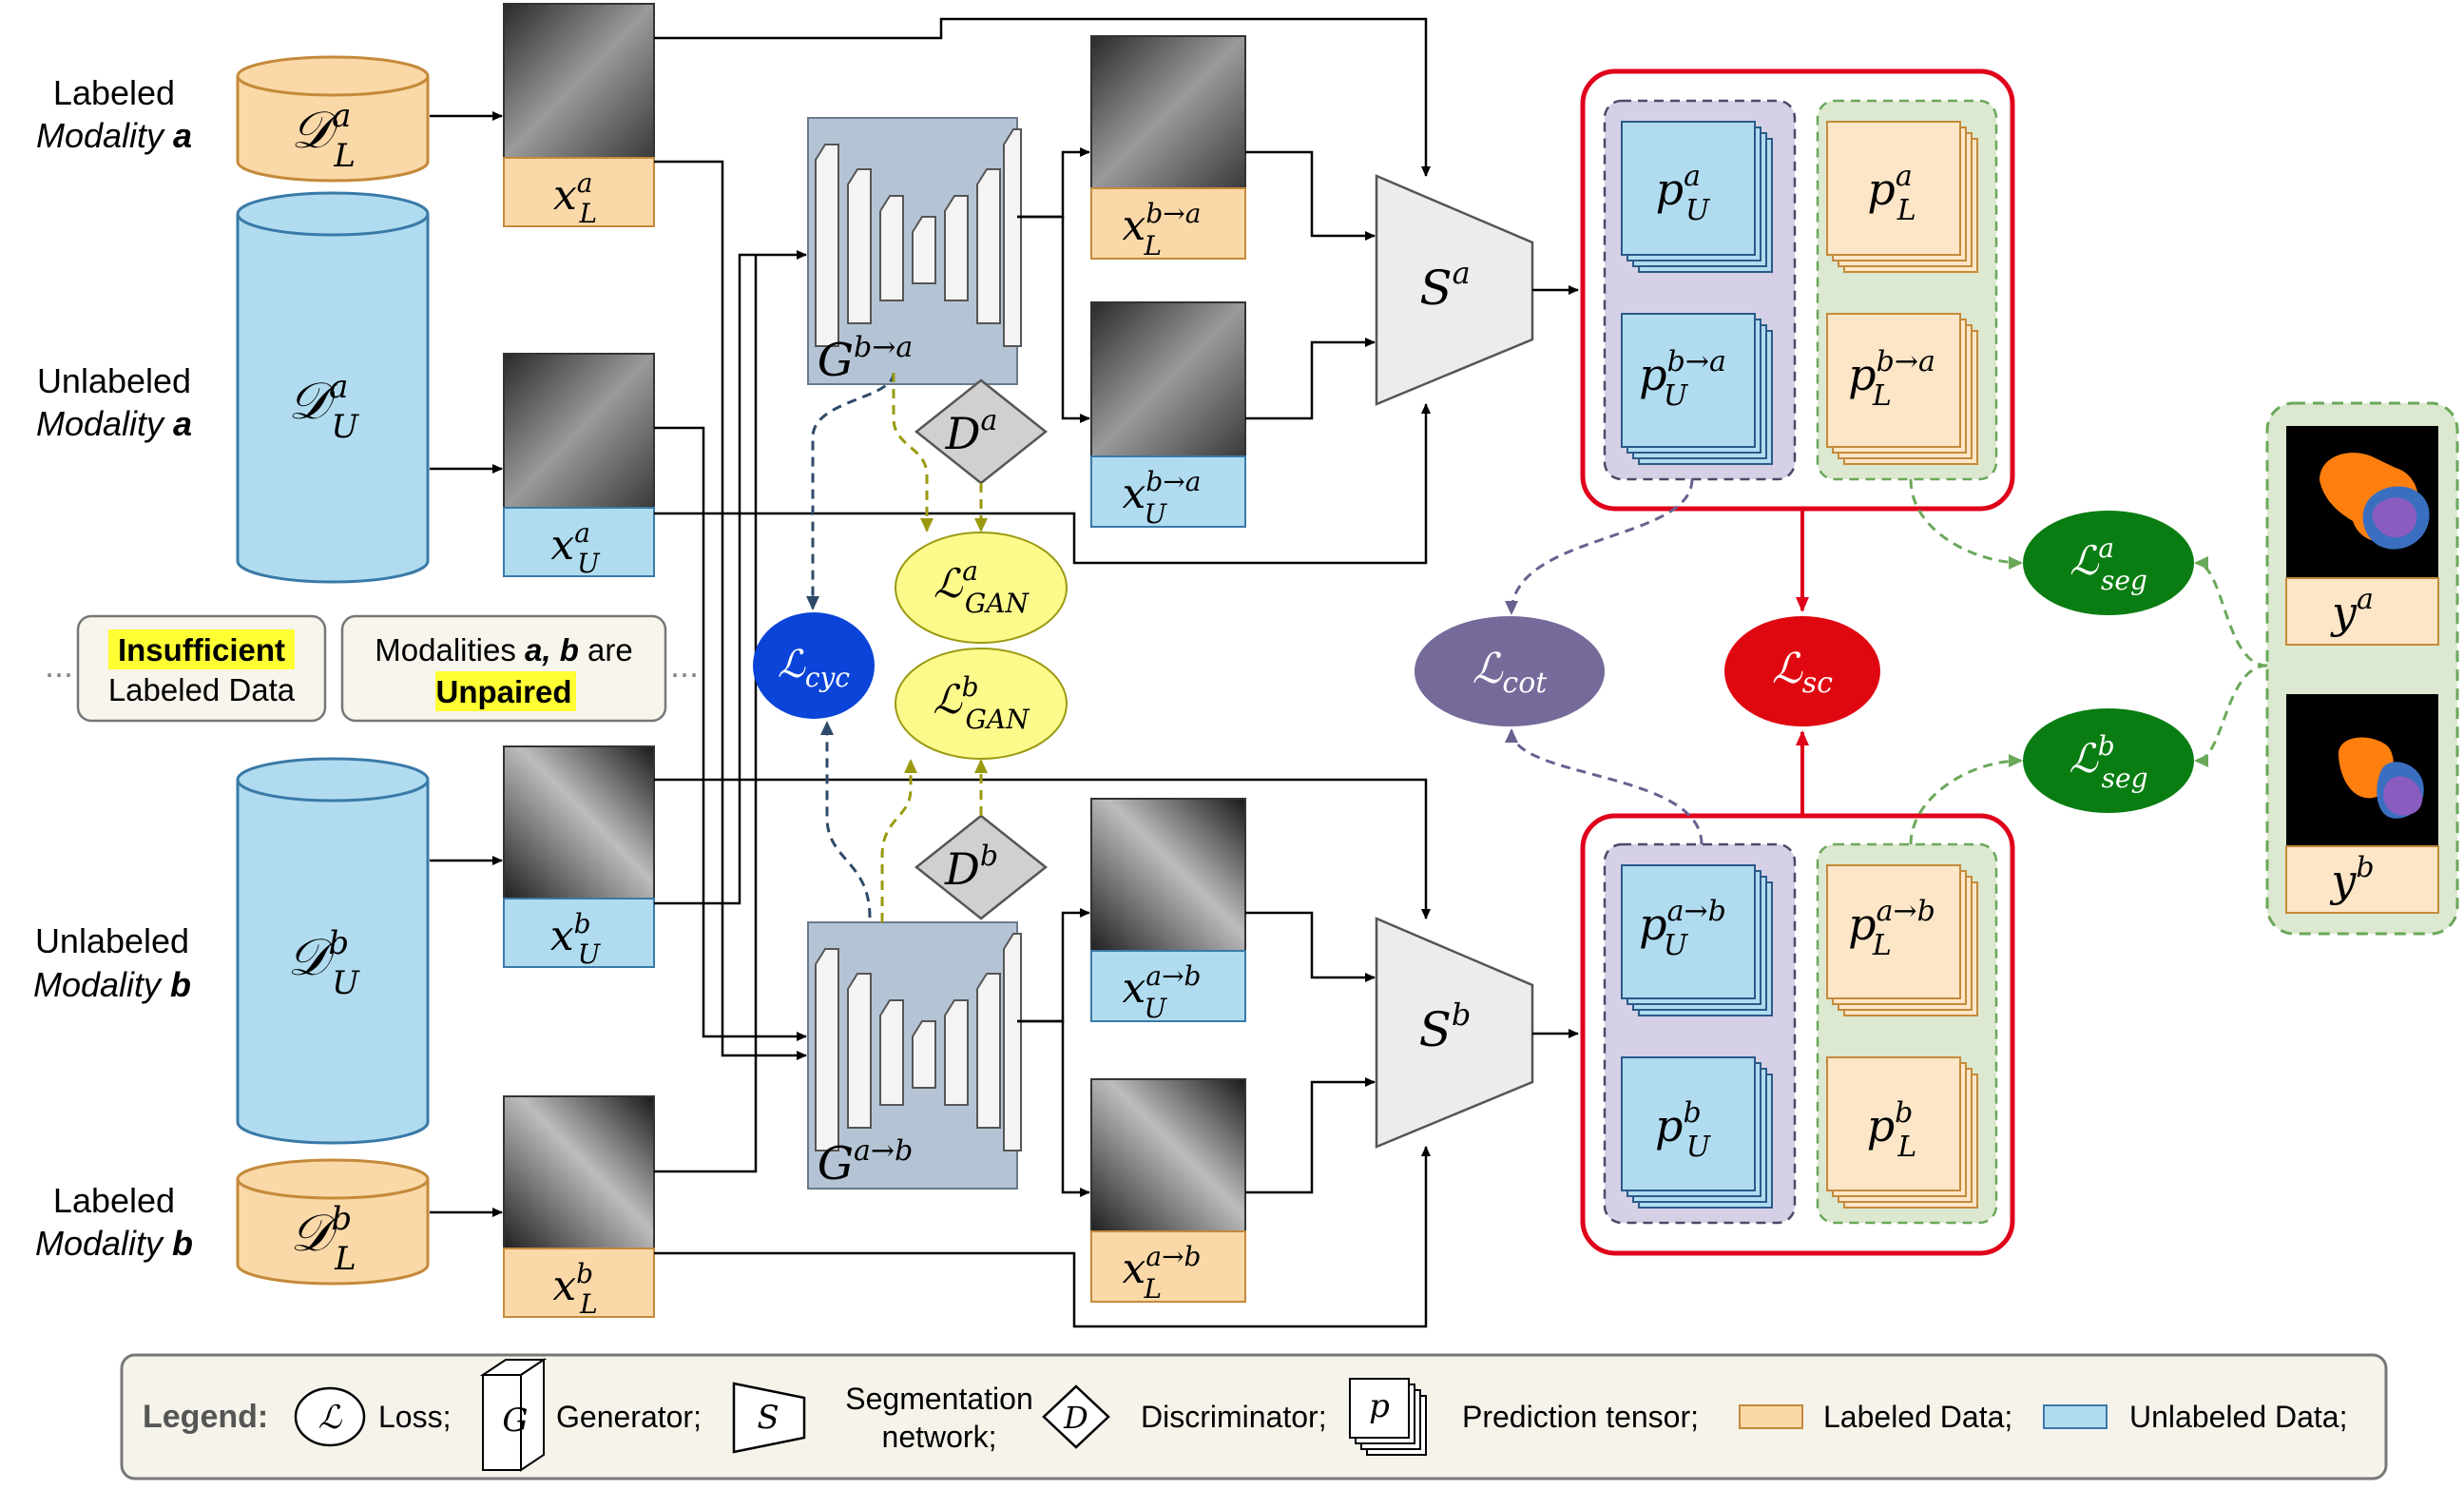  I want to click on loss-seg-b: ℒb seg, so click(2108, 760).